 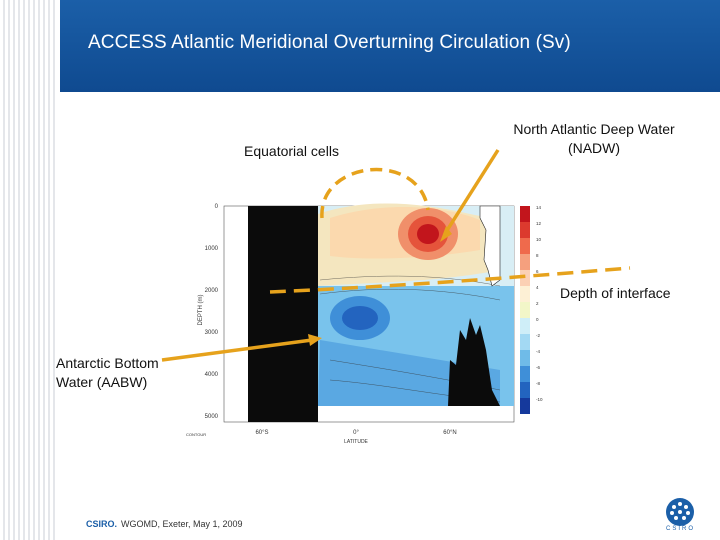 I want to click on colorbar-tick: -4, so click(x=538, y=351).